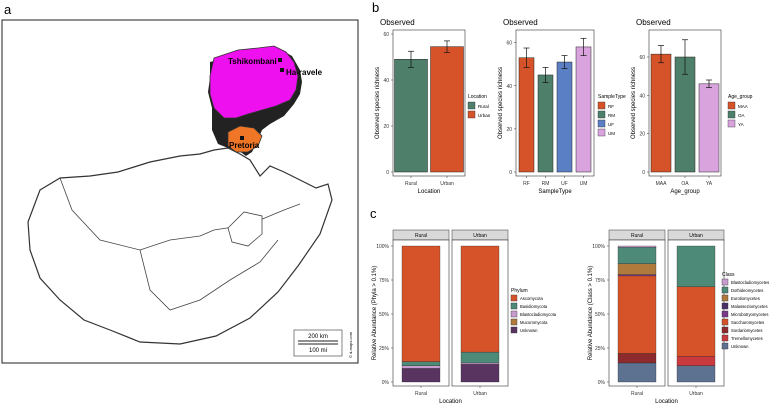 The width and height of the screenshot is (778, 404). Describe the element at coordinates (373, 213) in the screenshot. I see `panel-label-c: c` at that location.